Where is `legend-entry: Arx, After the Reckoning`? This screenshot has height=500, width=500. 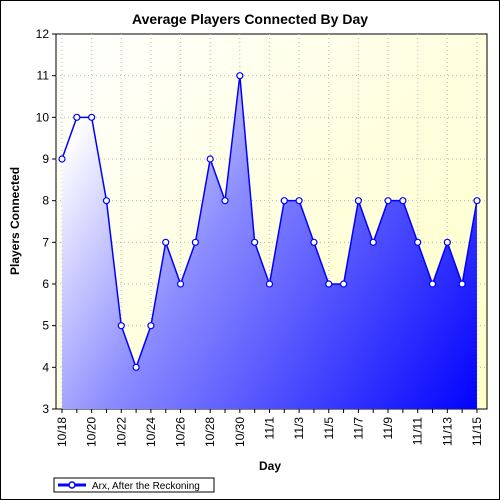 legend-entry: Arx, After the Reckoning is located at coordinates (146, 486).